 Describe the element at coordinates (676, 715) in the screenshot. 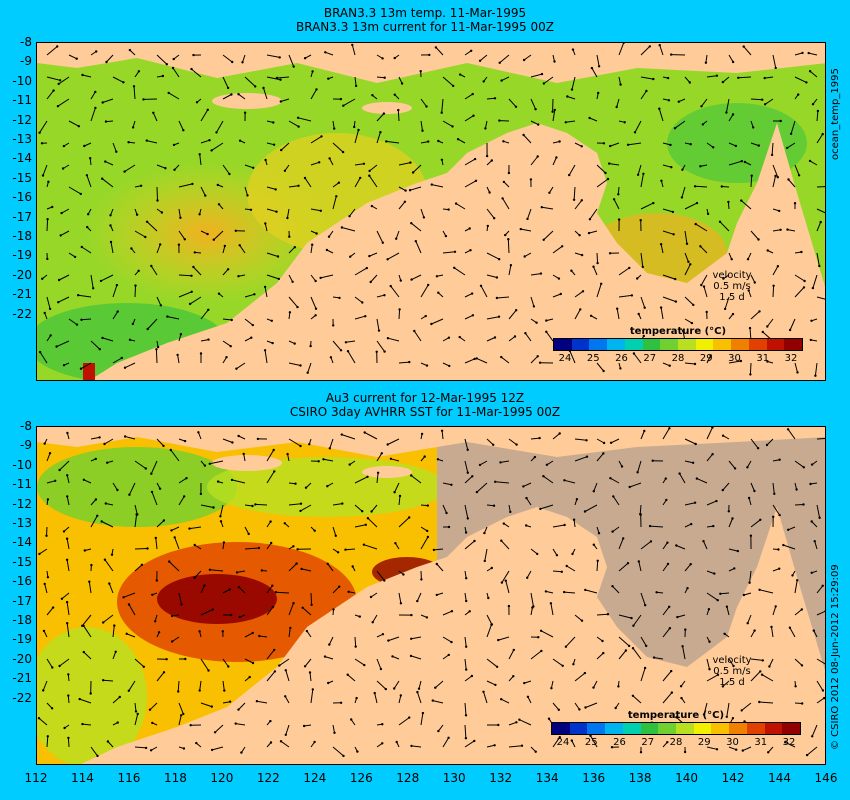

I see `bottom-colorbar-title: temperature (°C)` at that location.